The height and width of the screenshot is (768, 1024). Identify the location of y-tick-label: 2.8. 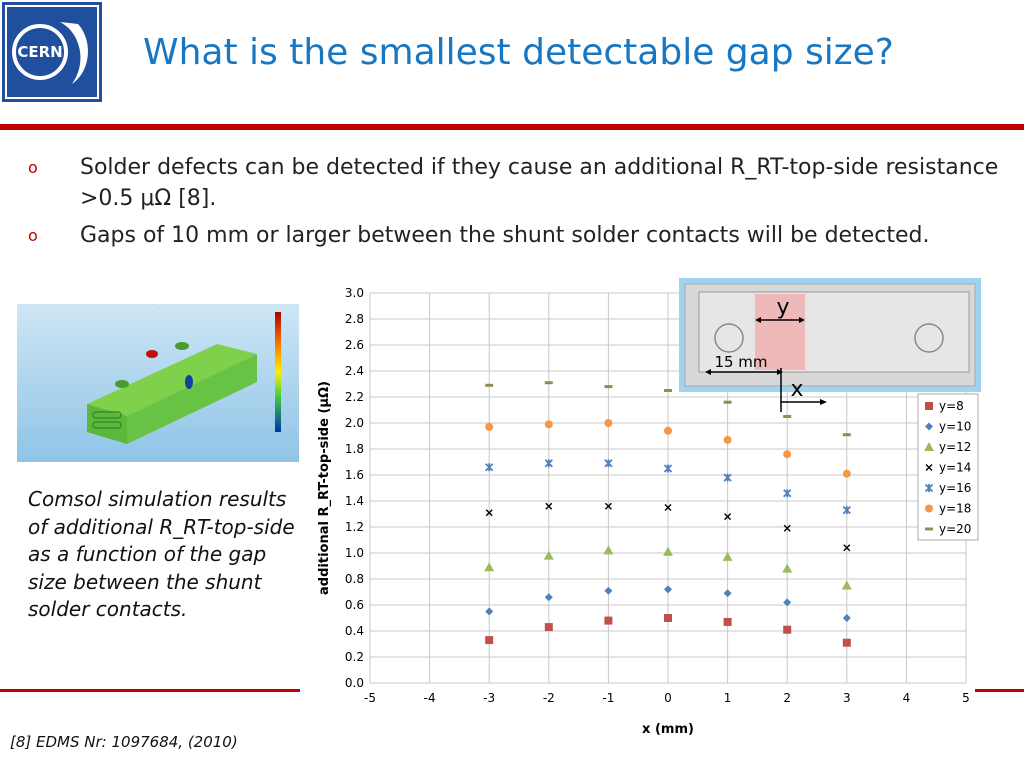
(354, 319).